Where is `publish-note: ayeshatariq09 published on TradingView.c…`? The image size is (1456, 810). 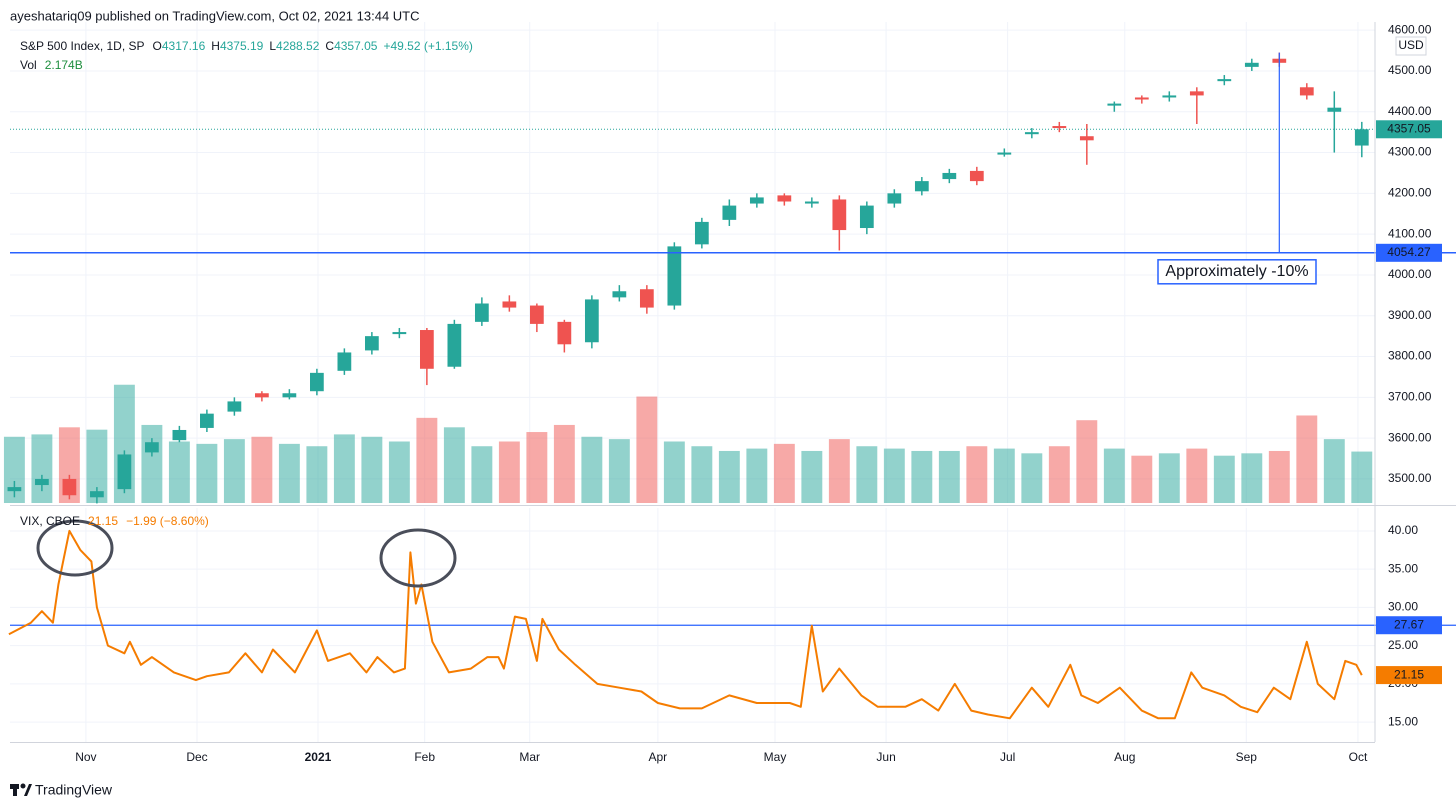
publish-note: ayeshatariq09 published on TradingView.c… is located at coordinates (215, 15).